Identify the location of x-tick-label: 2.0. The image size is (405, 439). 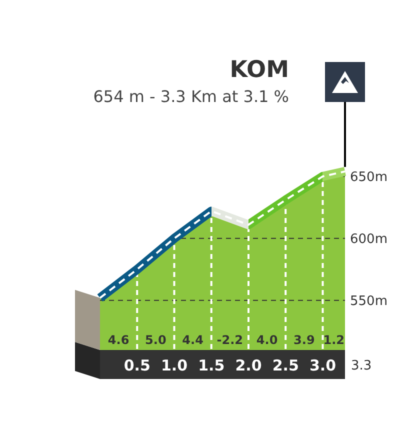
(248, 365).